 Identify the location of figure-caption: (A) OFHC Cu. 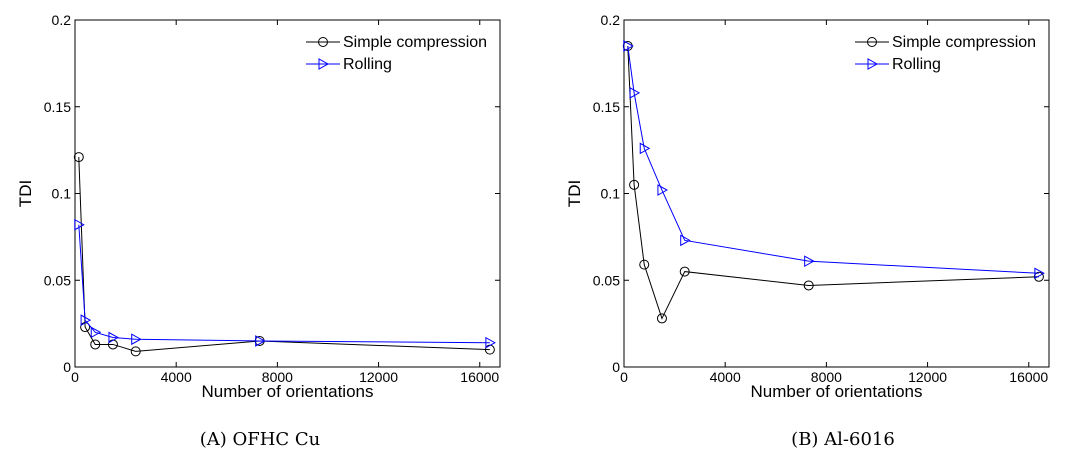
(260, 439).